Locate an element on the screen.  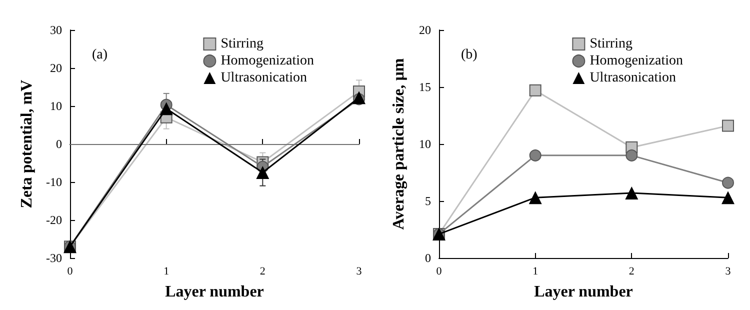
y-tick-label: 30 is located at coordinates (56, 30).